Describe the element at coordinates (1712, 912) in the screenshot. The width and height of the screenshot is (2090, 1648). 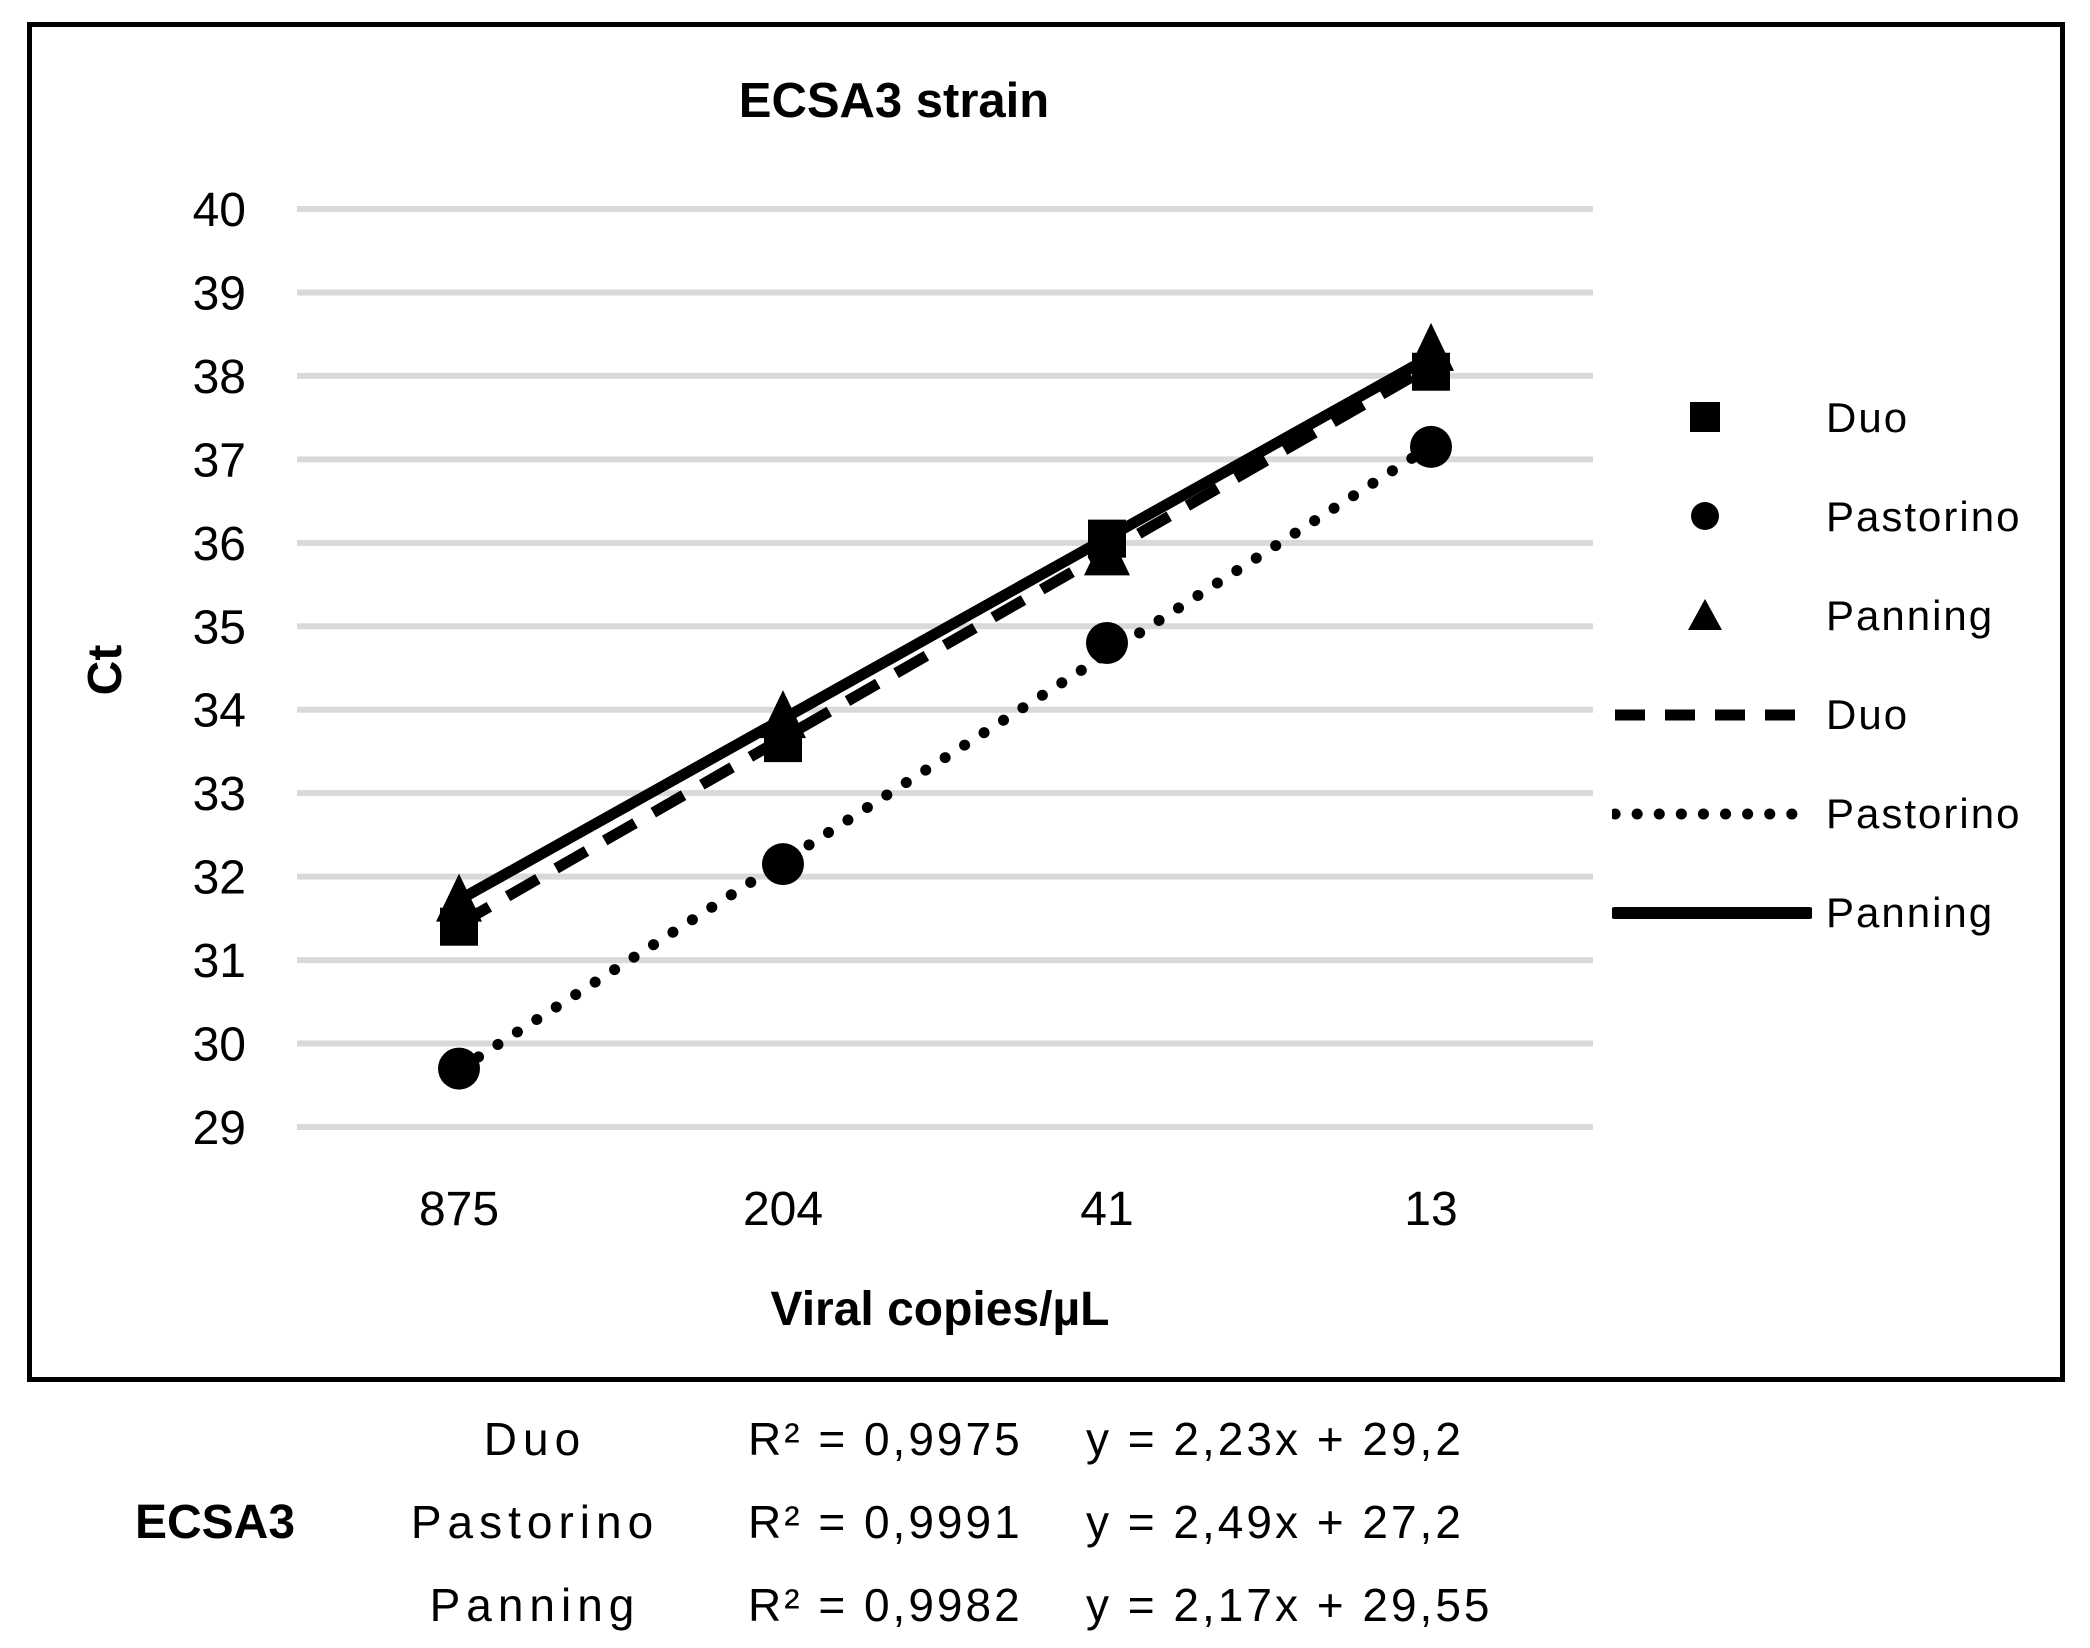
I see `solid-line-icon` at that location.